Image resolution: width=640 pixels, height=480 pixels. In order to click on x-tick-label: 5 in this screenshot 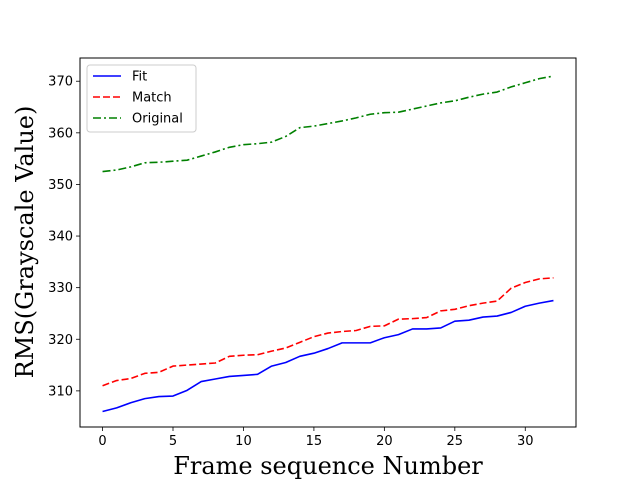, I will do `click(173, 441)`.